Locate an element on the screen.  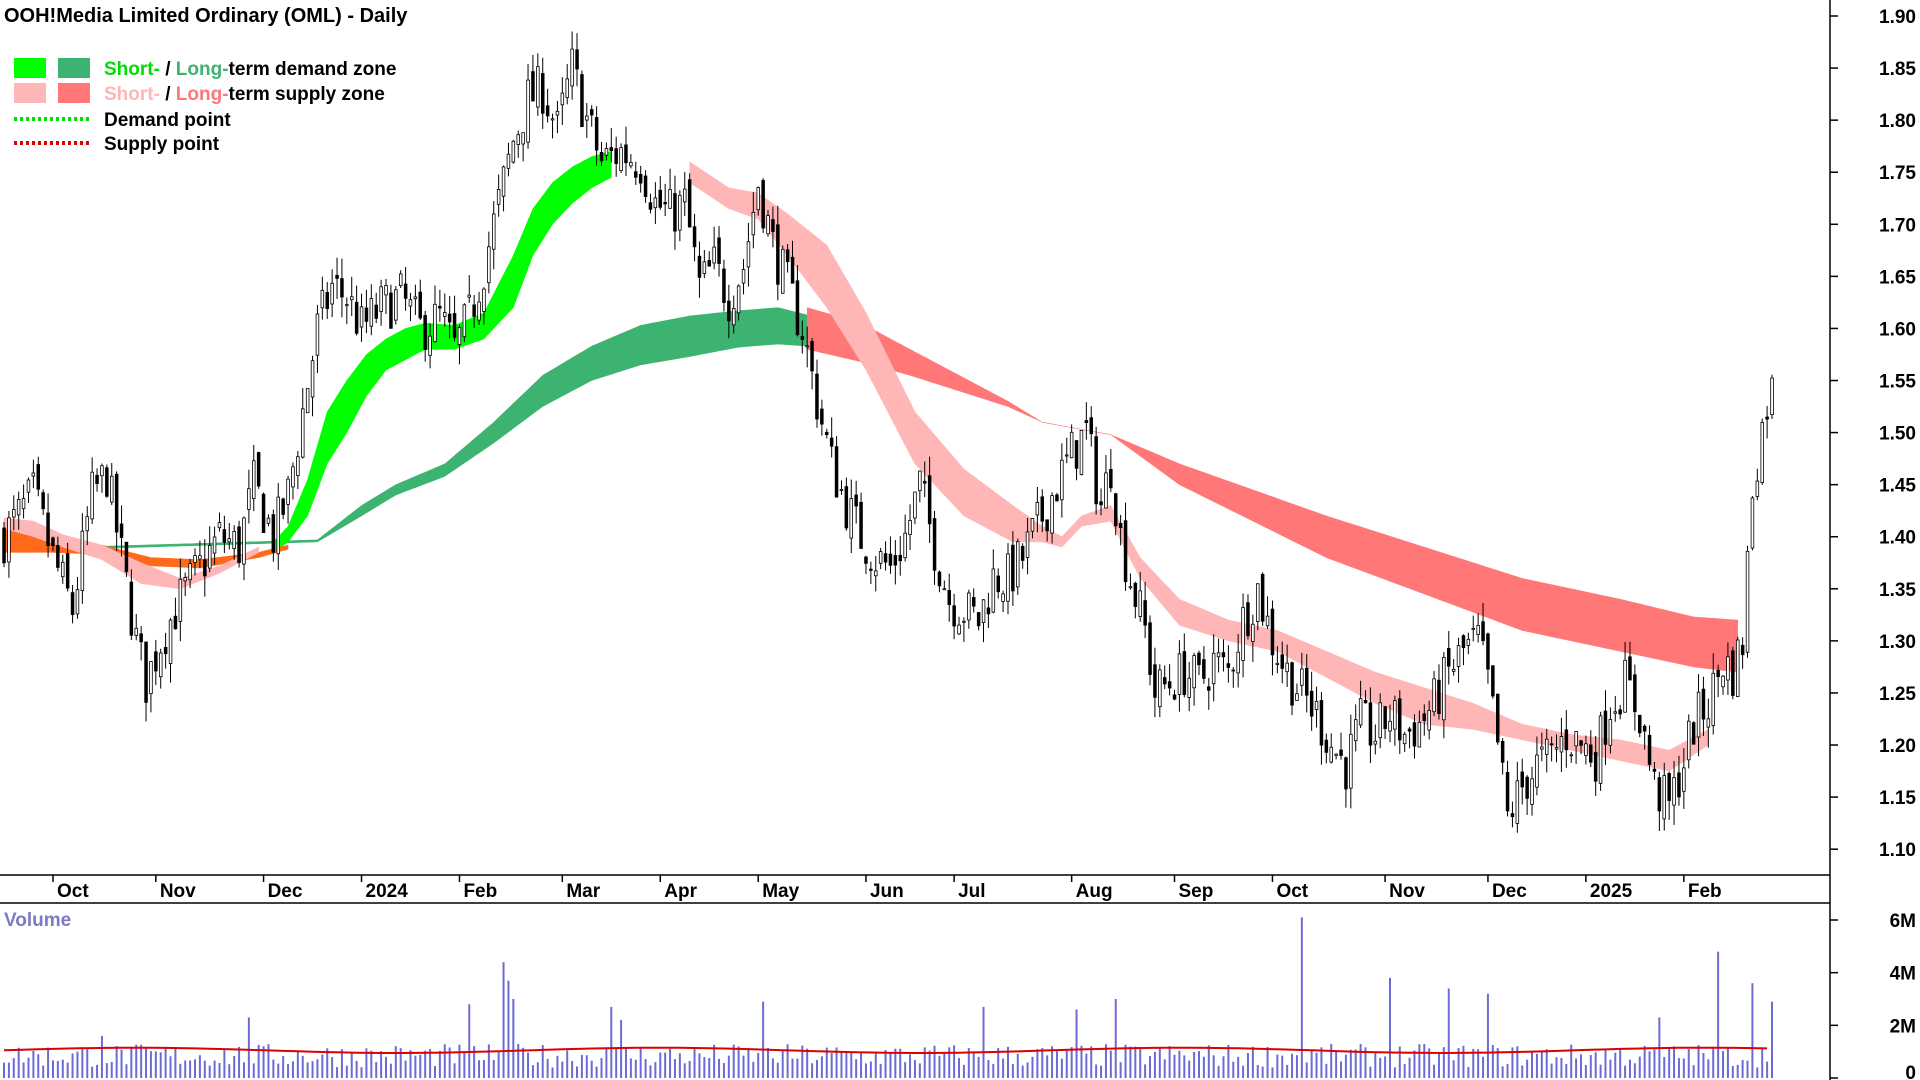
price-tick-label: 1.60 is located at coordinates (1897, 329).